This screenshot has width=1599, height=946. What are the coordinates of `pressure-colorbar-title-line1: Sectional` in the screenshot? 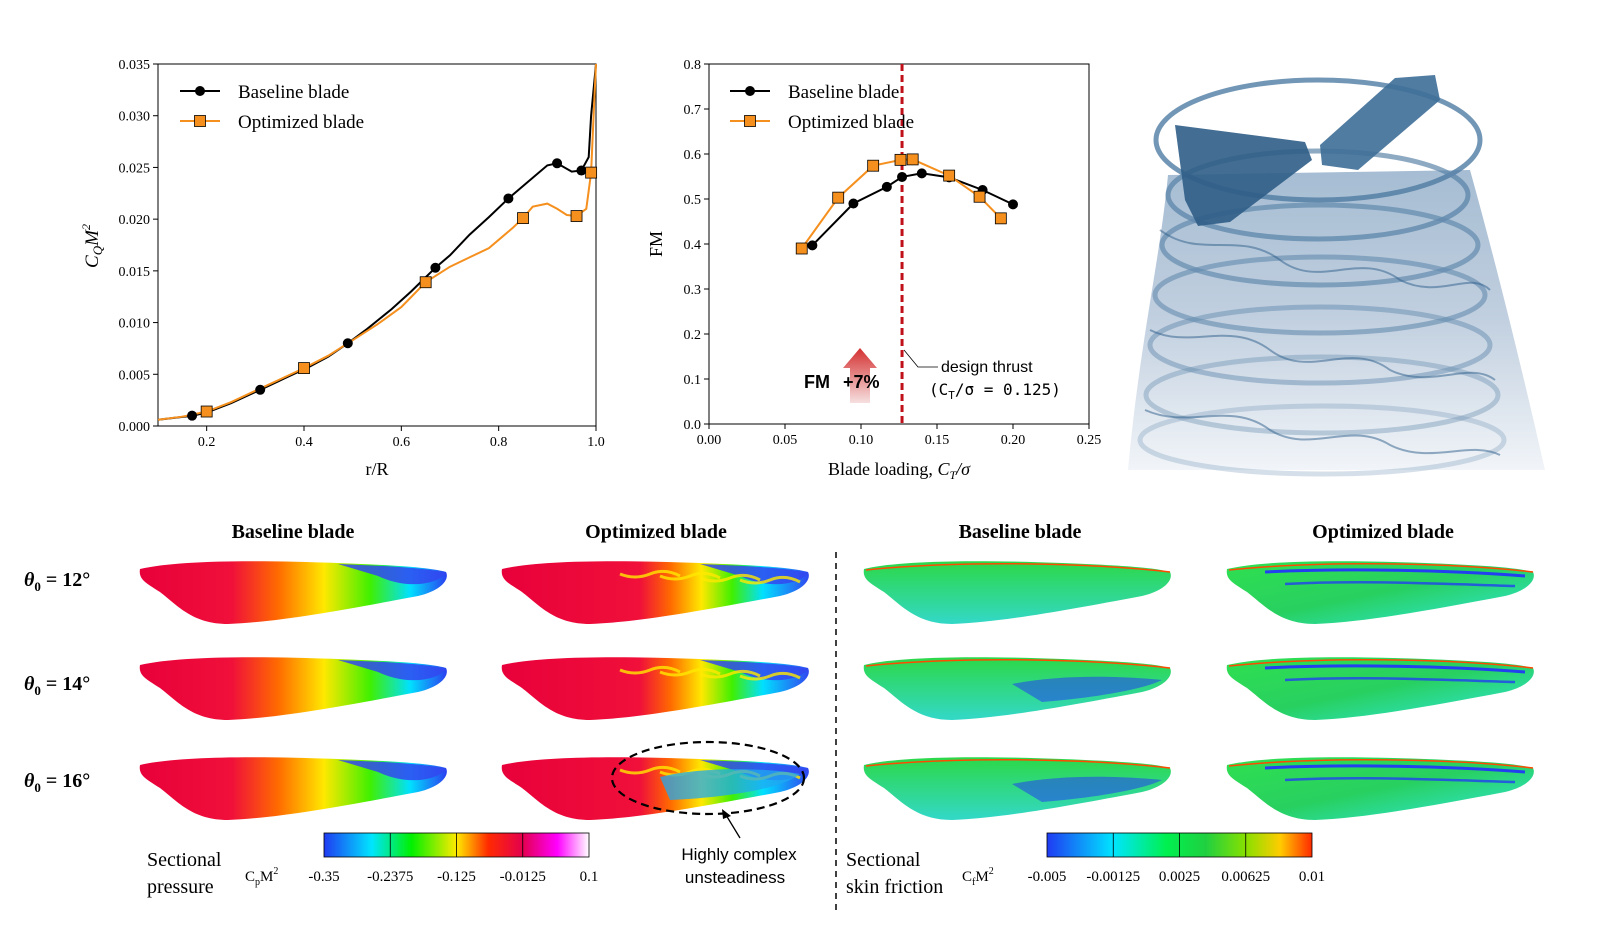 It's located at (184, 860).